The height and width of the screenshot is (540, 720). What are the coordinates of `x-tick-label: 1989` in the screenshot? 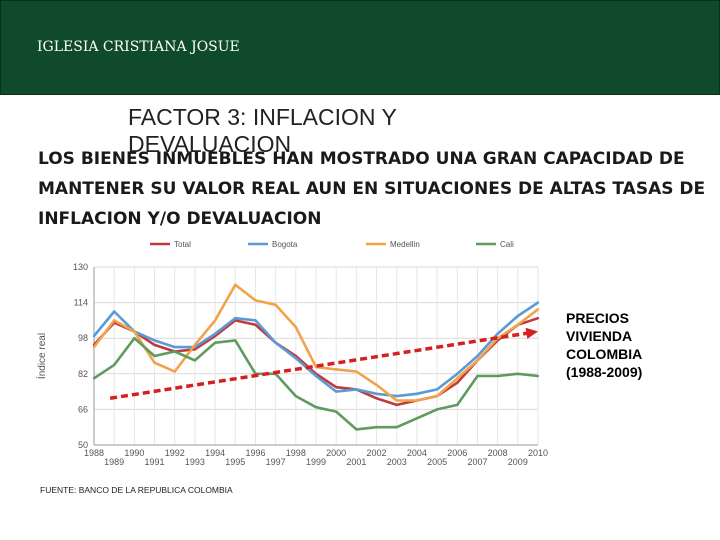 It's located at (114, 462).